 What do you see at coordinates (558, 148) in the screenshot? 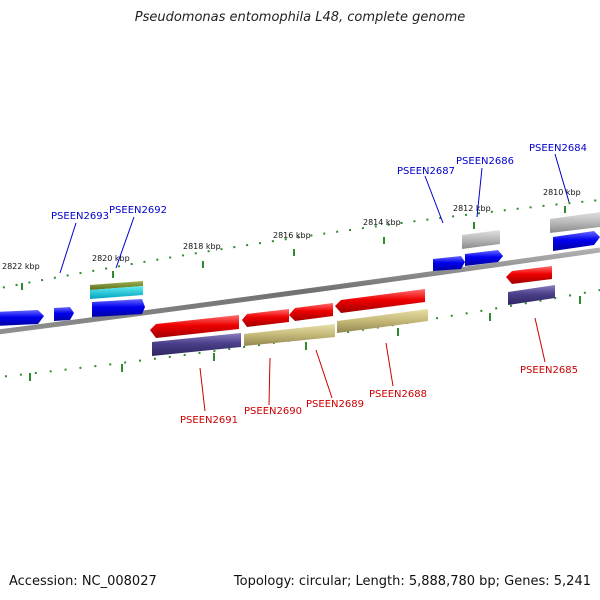
I see `gene-label-pseen2684: PSEEN2684` at bounding box center [558, 148].